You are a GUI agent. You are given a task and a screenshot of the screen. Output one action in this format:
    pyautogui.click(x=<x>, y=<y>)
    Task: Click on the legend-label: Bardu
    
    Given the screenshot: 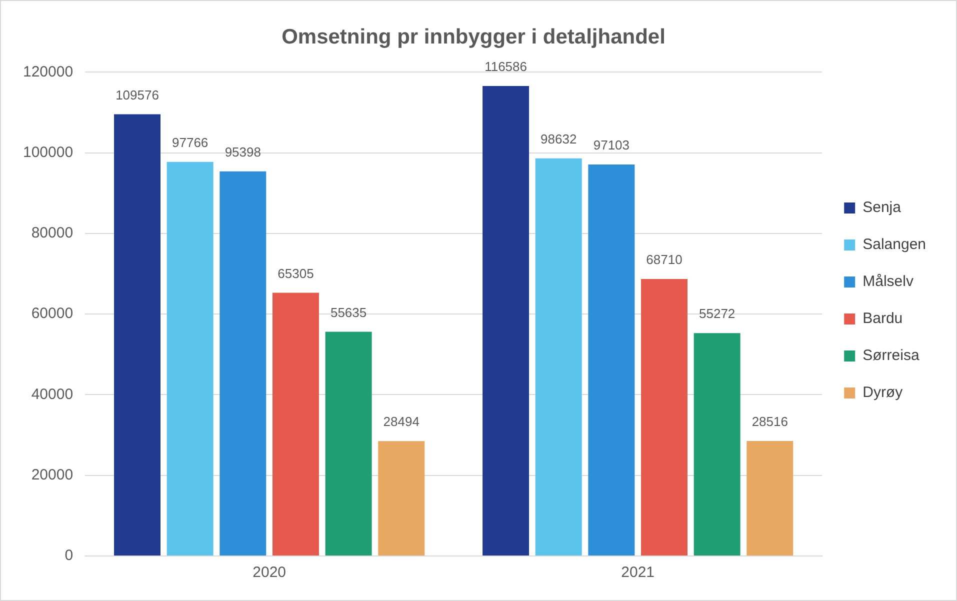 What is the action you would take?
    pyautogui.click(x=882, y=319)
    